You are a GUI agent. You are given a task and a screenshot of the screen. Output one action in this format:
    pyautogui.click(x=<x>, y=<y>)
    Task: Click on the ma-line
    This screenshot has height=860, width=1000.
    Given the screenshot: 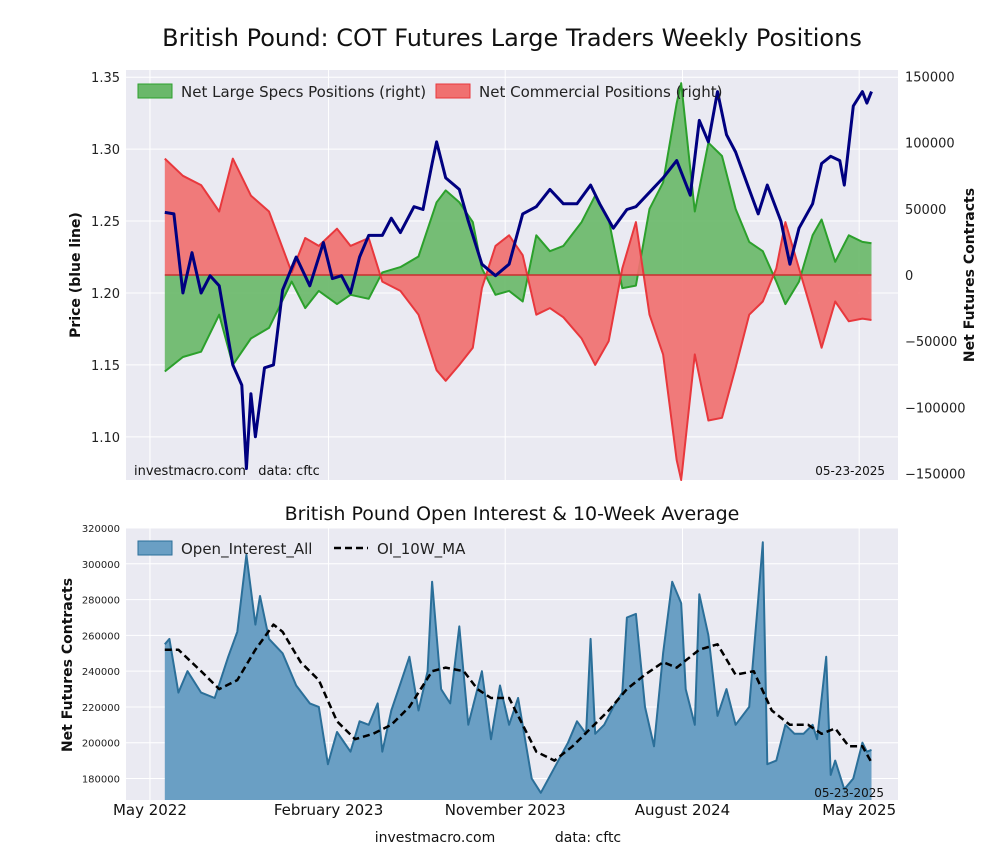 What is the action you would take?
    pyautogui.click(x=518, y=693)
    